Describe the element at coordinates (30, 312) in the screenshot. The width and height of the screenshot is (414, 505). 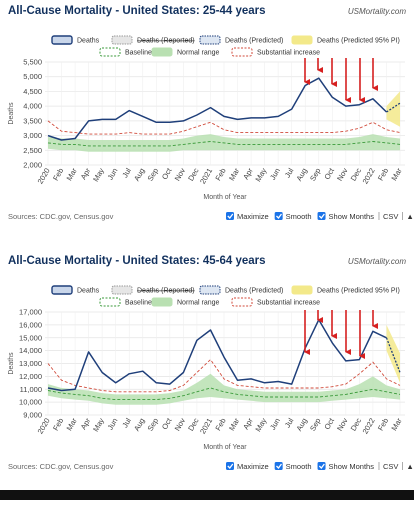
I see `y-tick-label: 17,000` at that location.